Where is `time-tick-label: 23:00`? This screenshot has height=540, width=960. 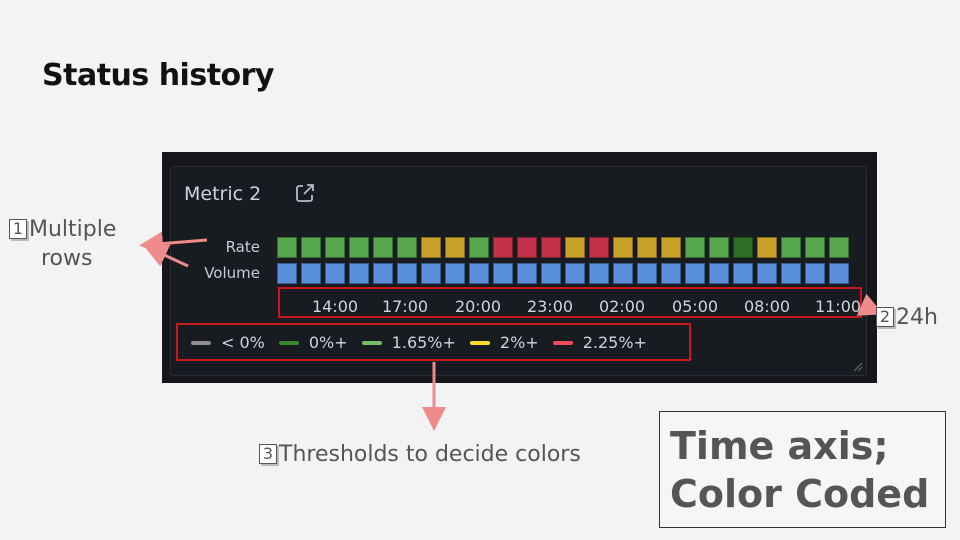
time-tick-label: 23:00 is located at coordinates (550, 306).